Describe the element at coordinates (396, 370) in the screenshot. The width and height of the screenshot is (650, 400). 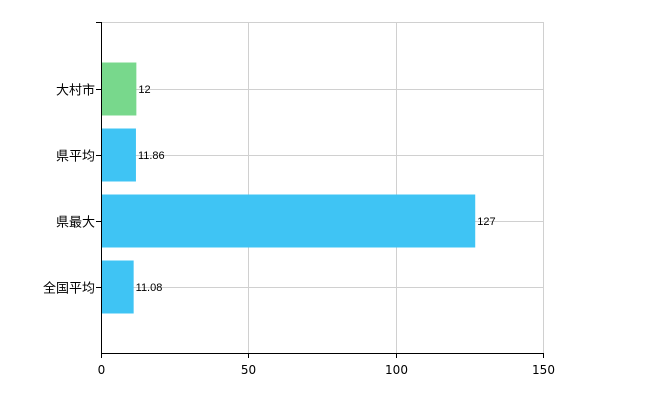
I see `x-tick-label-2: 100` at that location.